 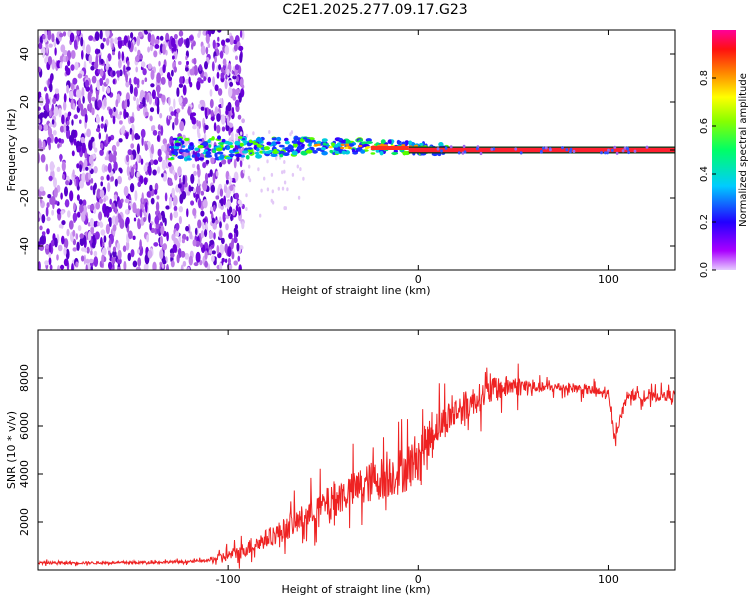 What do you see at coordinates (704, 174) in the screenshot?
I see `colorbar-tick-label: 0.4` at bounding box center [704, 174].